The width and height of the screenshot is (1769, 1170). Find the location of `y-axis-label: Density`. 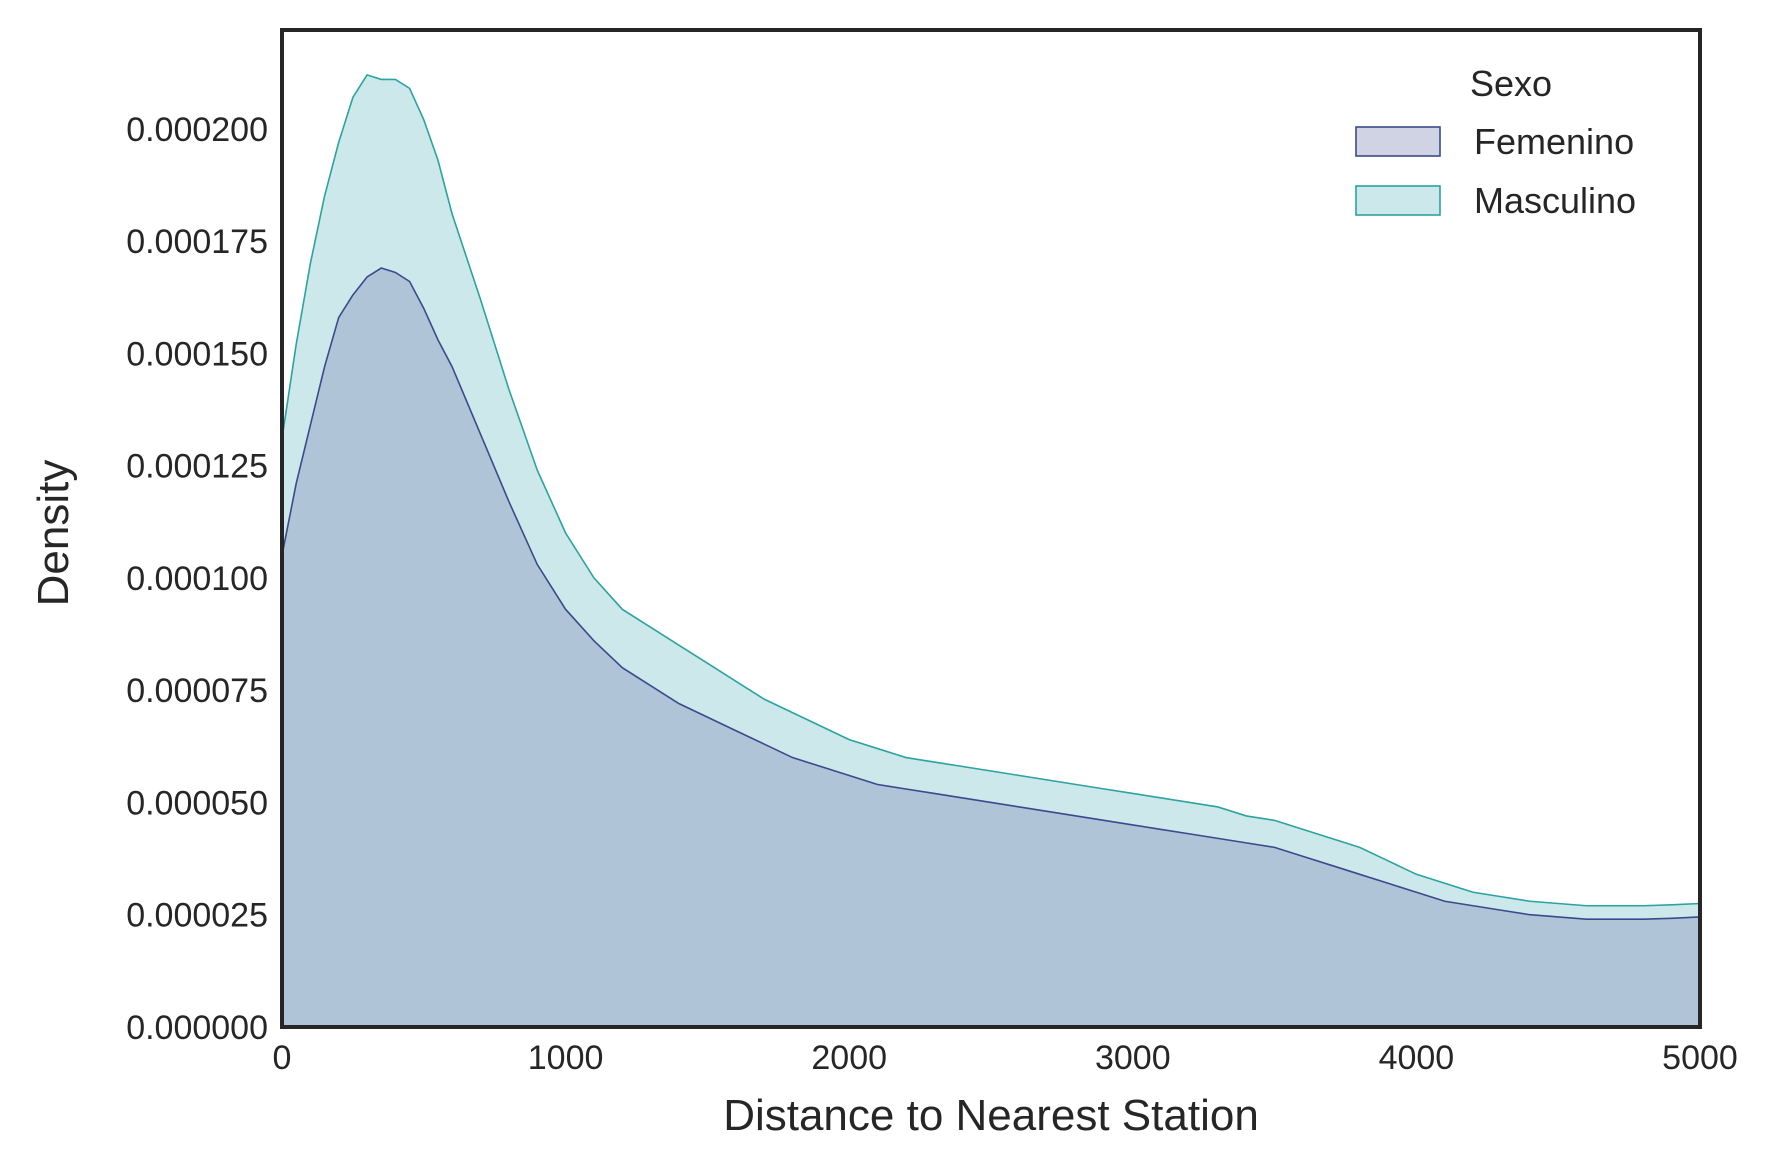

y-axis-label: Density is located at coordinates (53, 533).